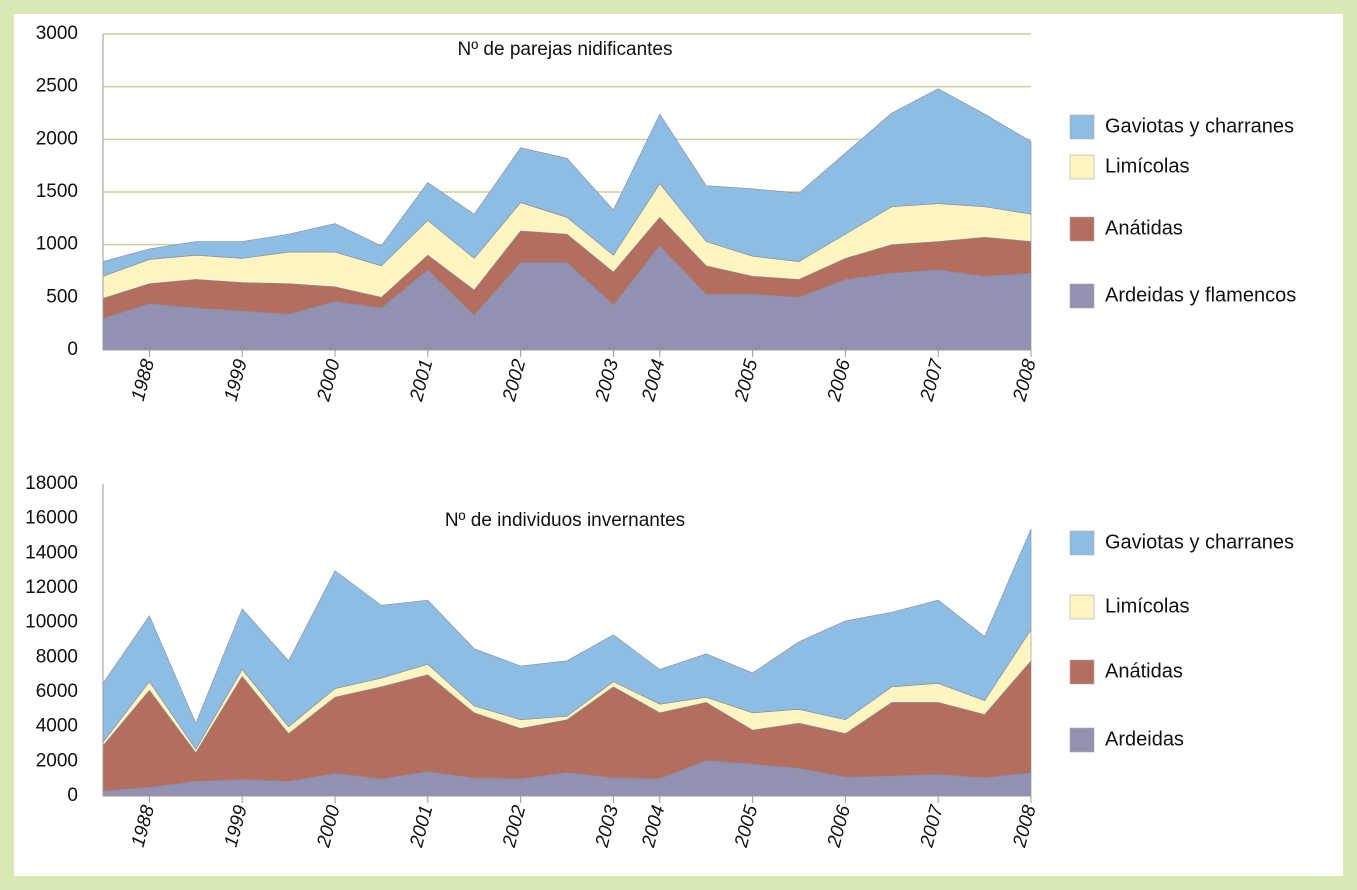  I want to click on y-tick-label: 1000, so click(57, 244).